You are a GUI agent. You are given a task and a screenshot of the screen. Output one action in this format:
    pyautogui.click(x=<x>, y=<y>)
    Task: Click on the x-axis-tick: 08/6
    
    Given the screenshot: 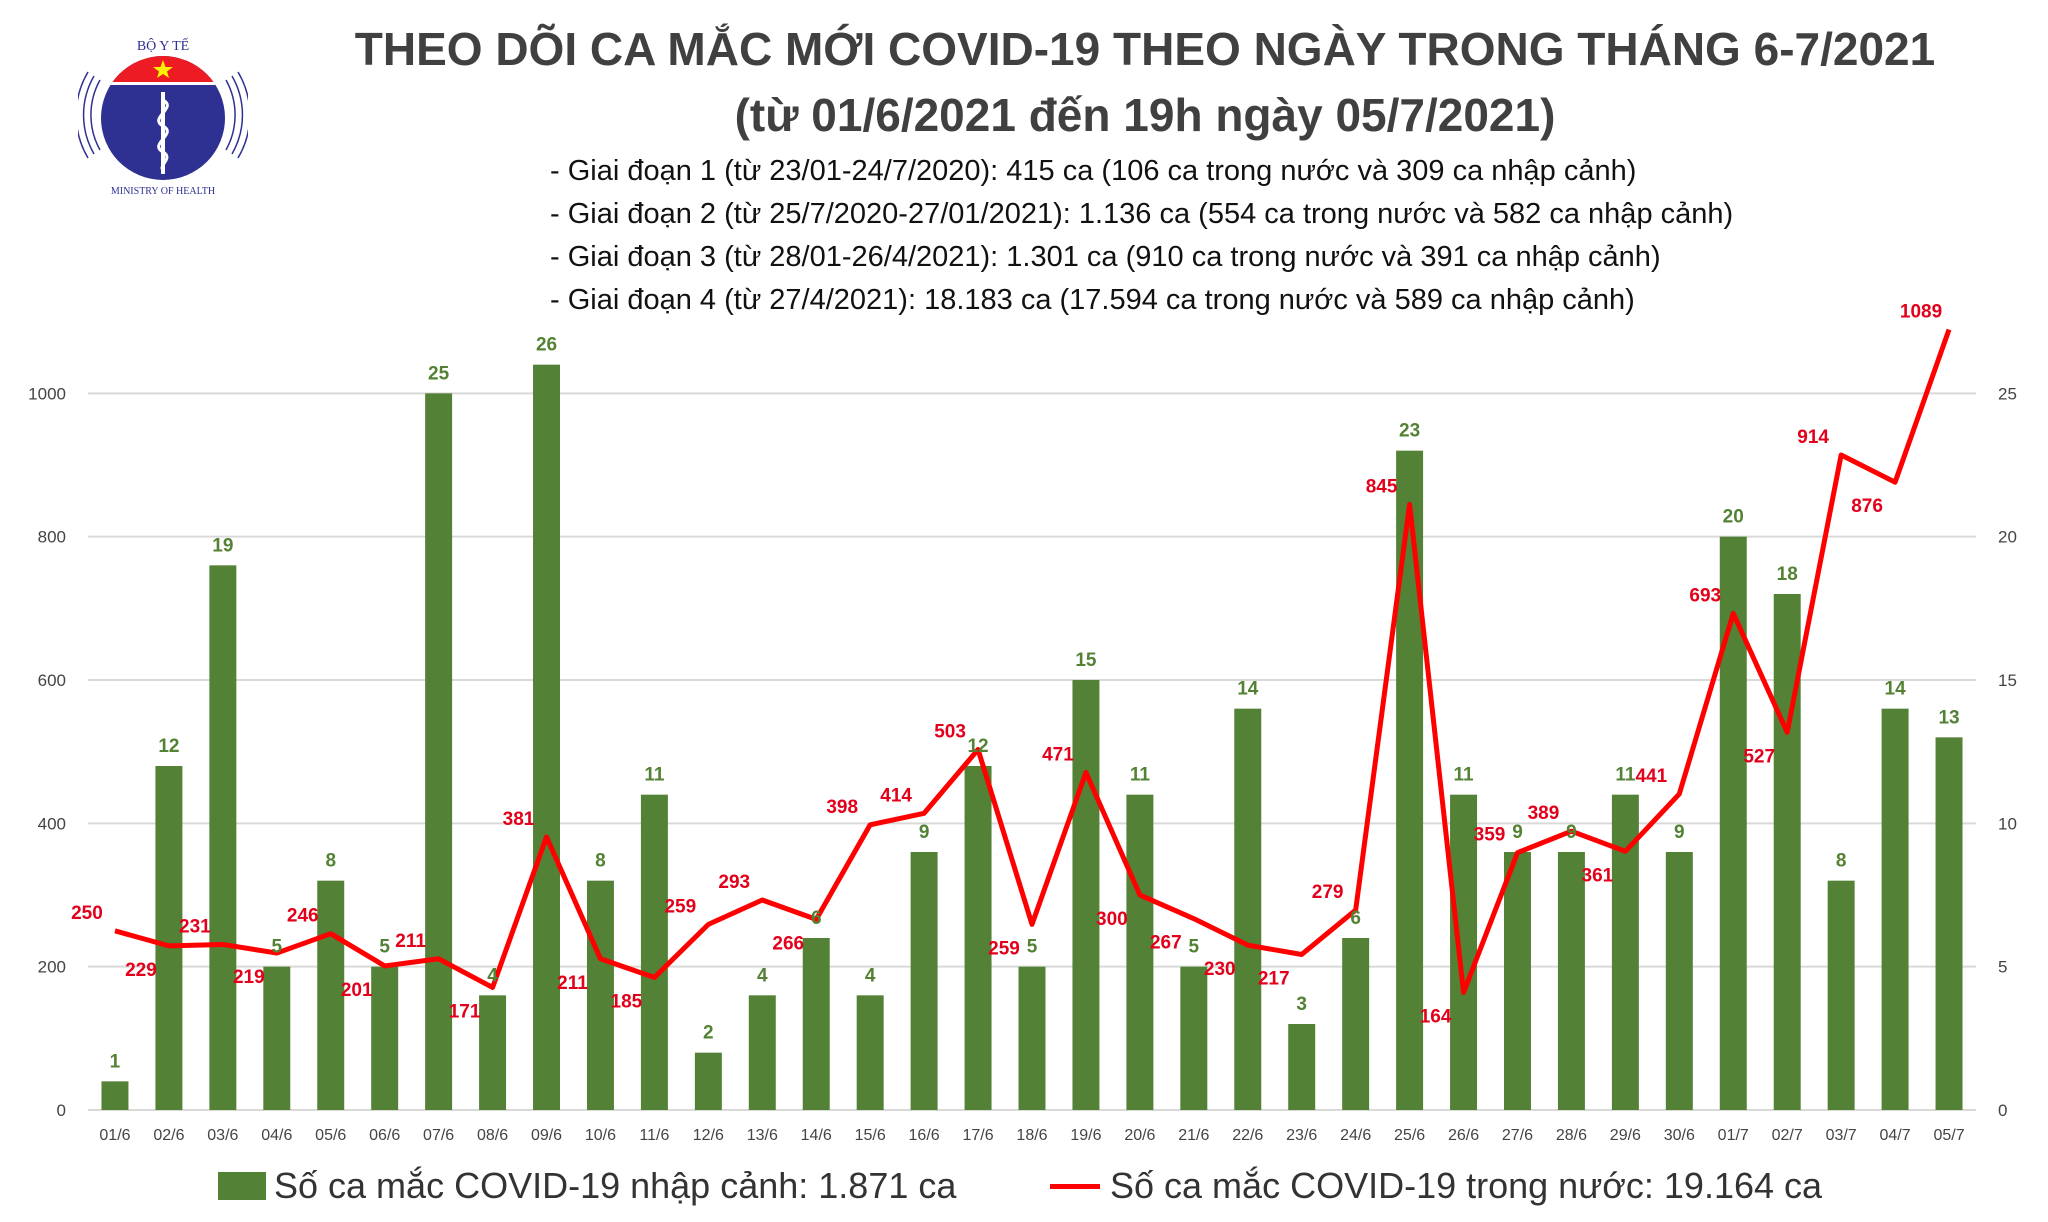 What is the action you would take?
    pyautogui.click(x=492, y=1135)
    